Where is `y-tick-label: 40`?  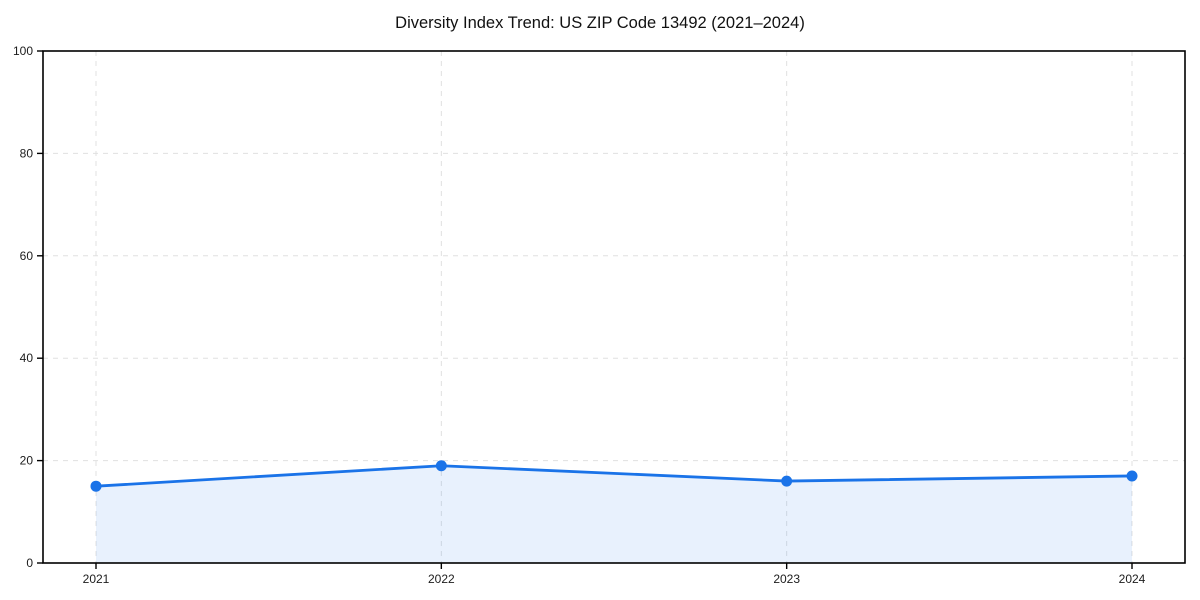
y-tick-label: 40 is located at coordinates (27, 358).